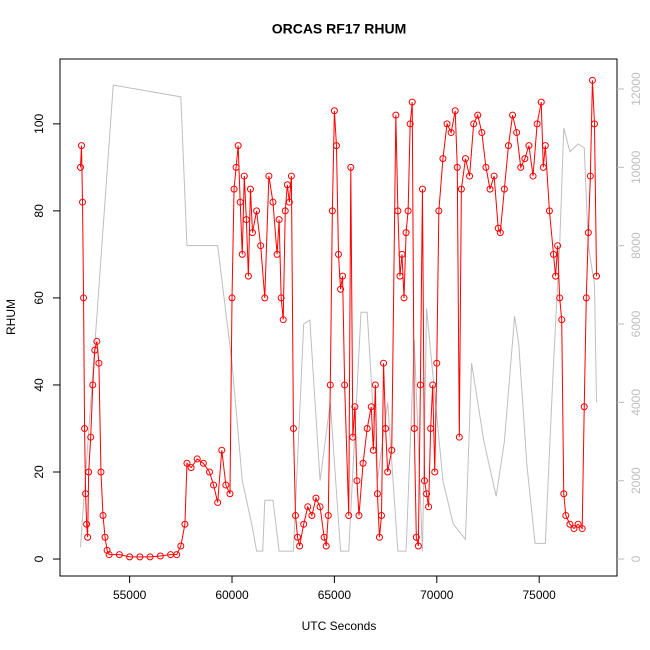 The image size is (650, 650). I want to click on y2-tick-label: 2000, so click(636, 480).